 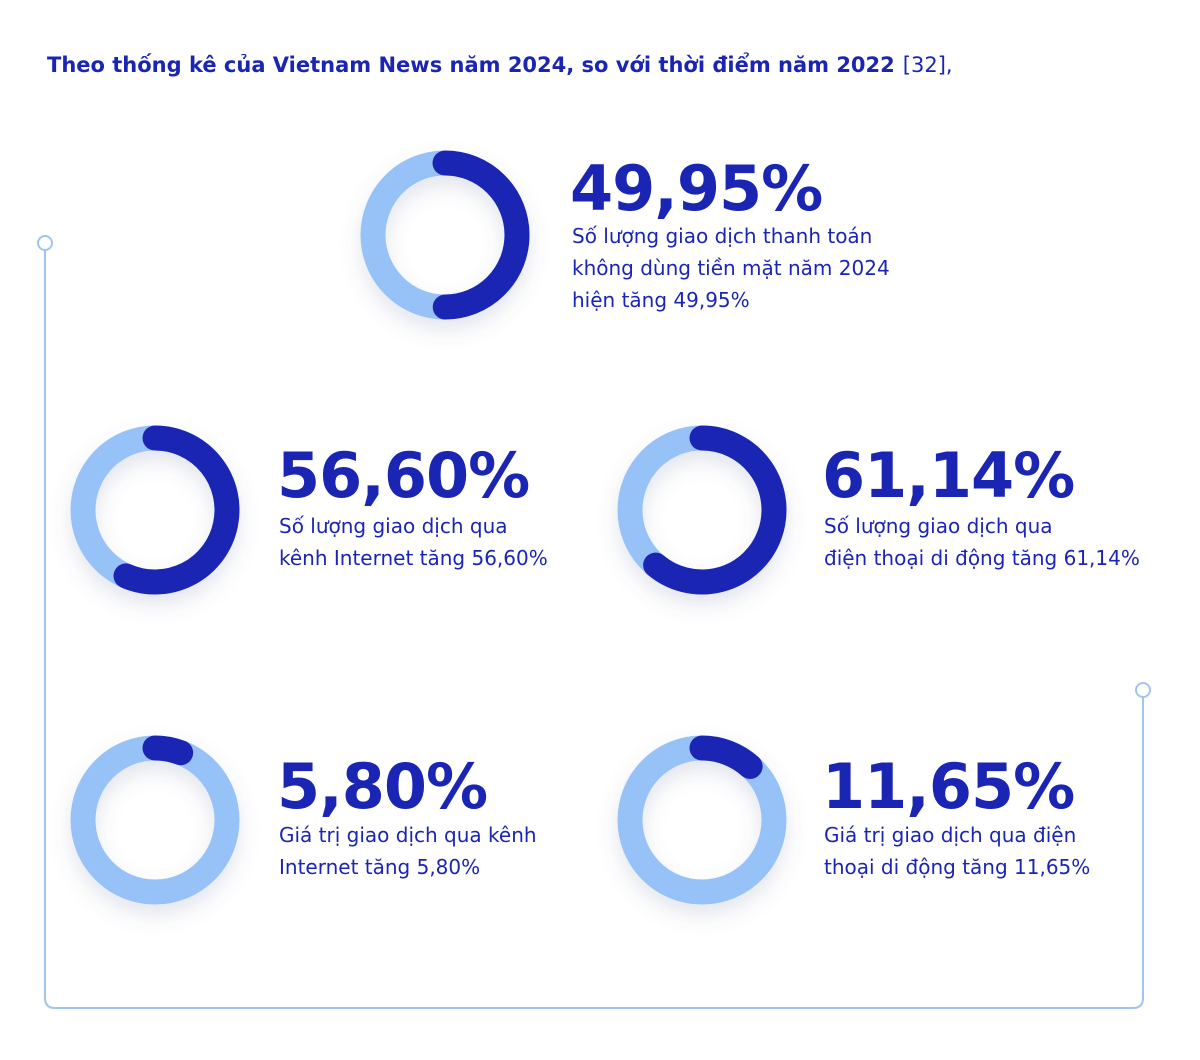 What do you see at coordinates (948, 475) in the screenshot?
I see `value-label: 61,14%` at bounding box center [948, 475].